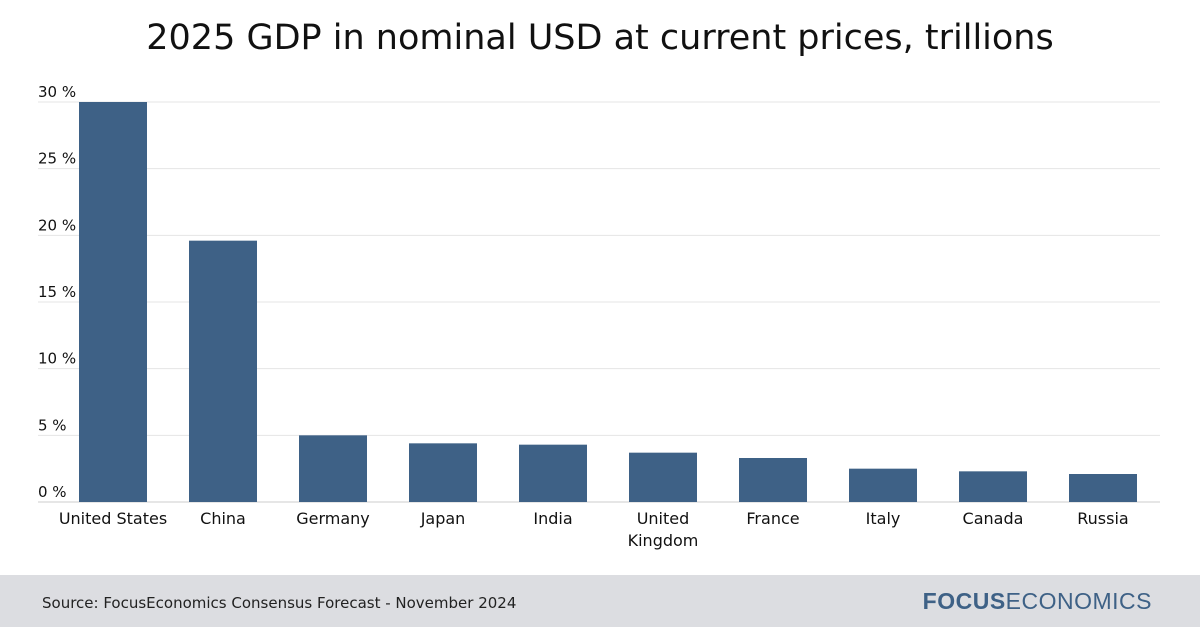 This screenshot has height=627, width=1200. What do you see at coordinates (883, 518) in the screenshot?
I see `x-tick-label: Italy` at bounding box center [883, 518].